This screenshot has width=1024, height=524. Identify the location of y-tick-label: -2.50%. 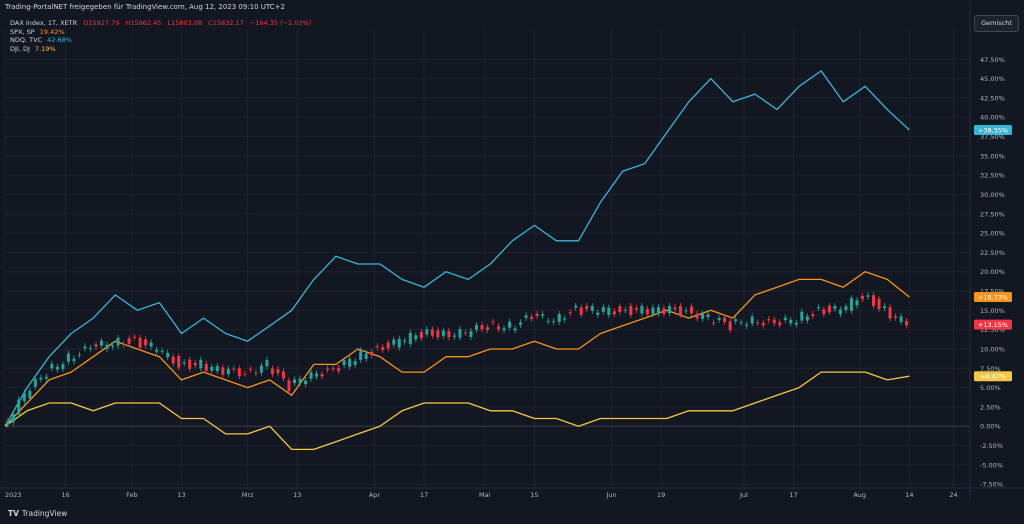
(991, 446).